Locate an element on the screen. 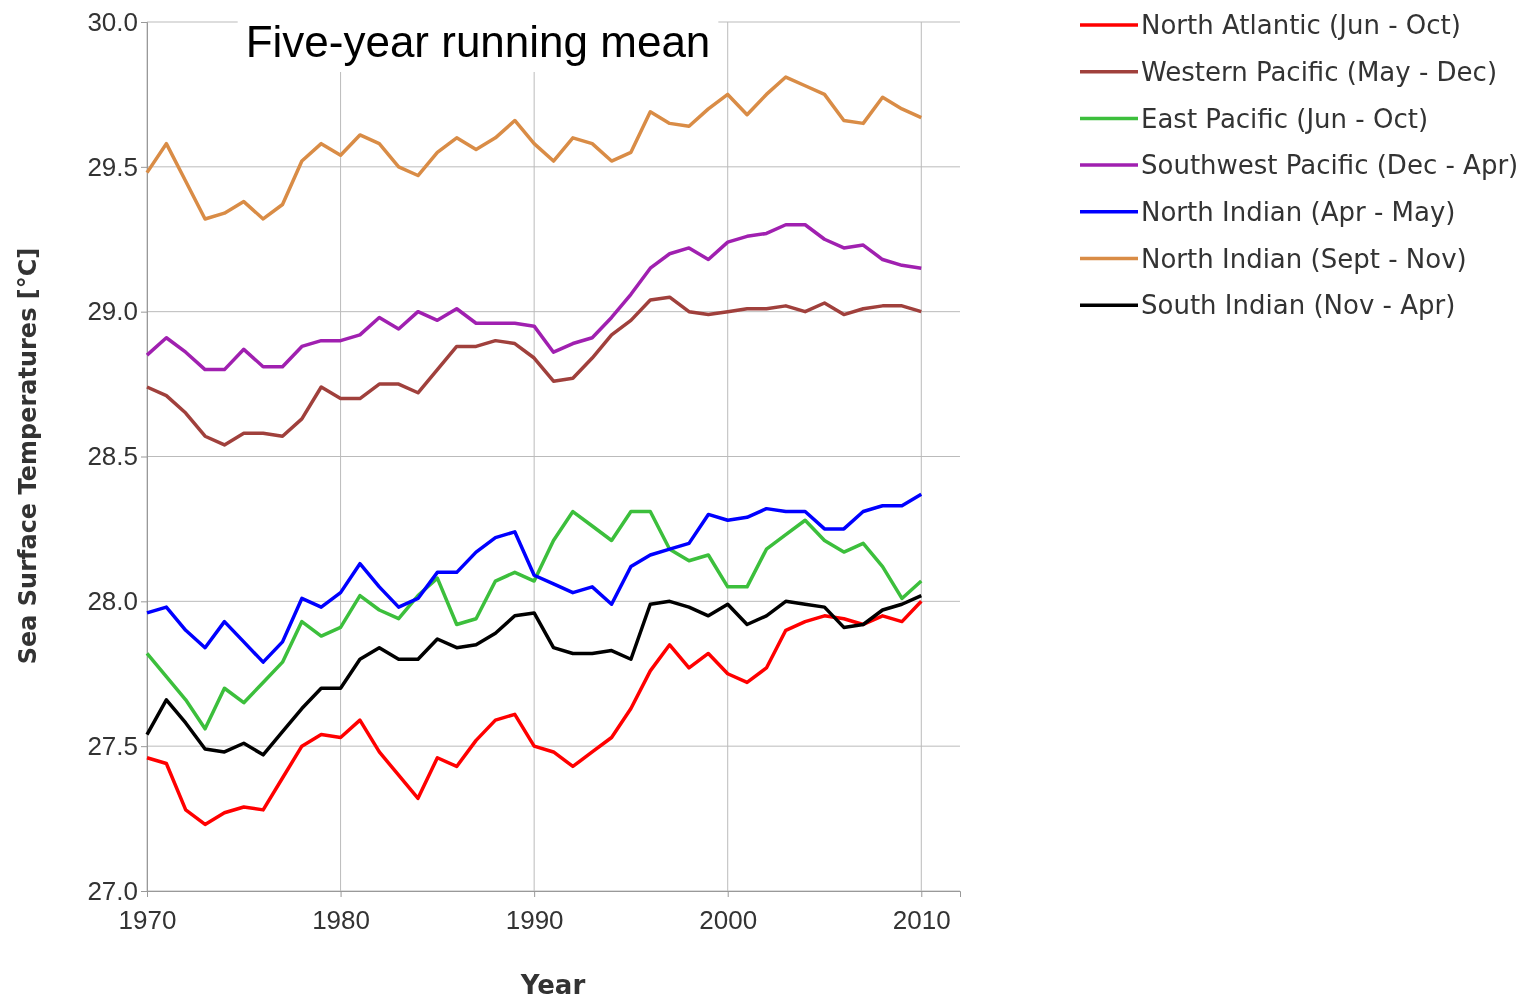 This screenshot has height=1000, width=1524. y-tick-label: 27.5 is located at coordinates (112, 745).